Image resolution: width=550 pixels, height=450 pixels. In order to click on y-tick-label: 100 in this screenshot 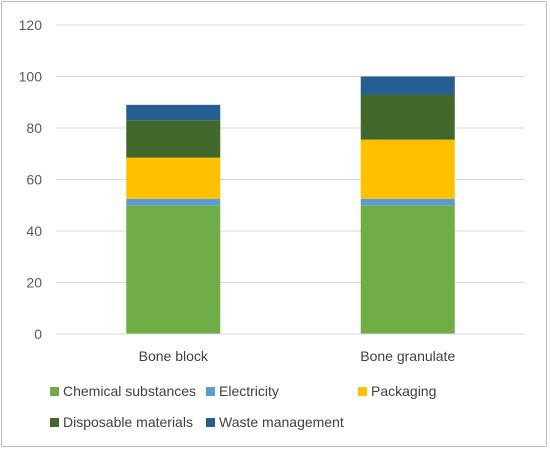, I will do `click(31, 77)`.